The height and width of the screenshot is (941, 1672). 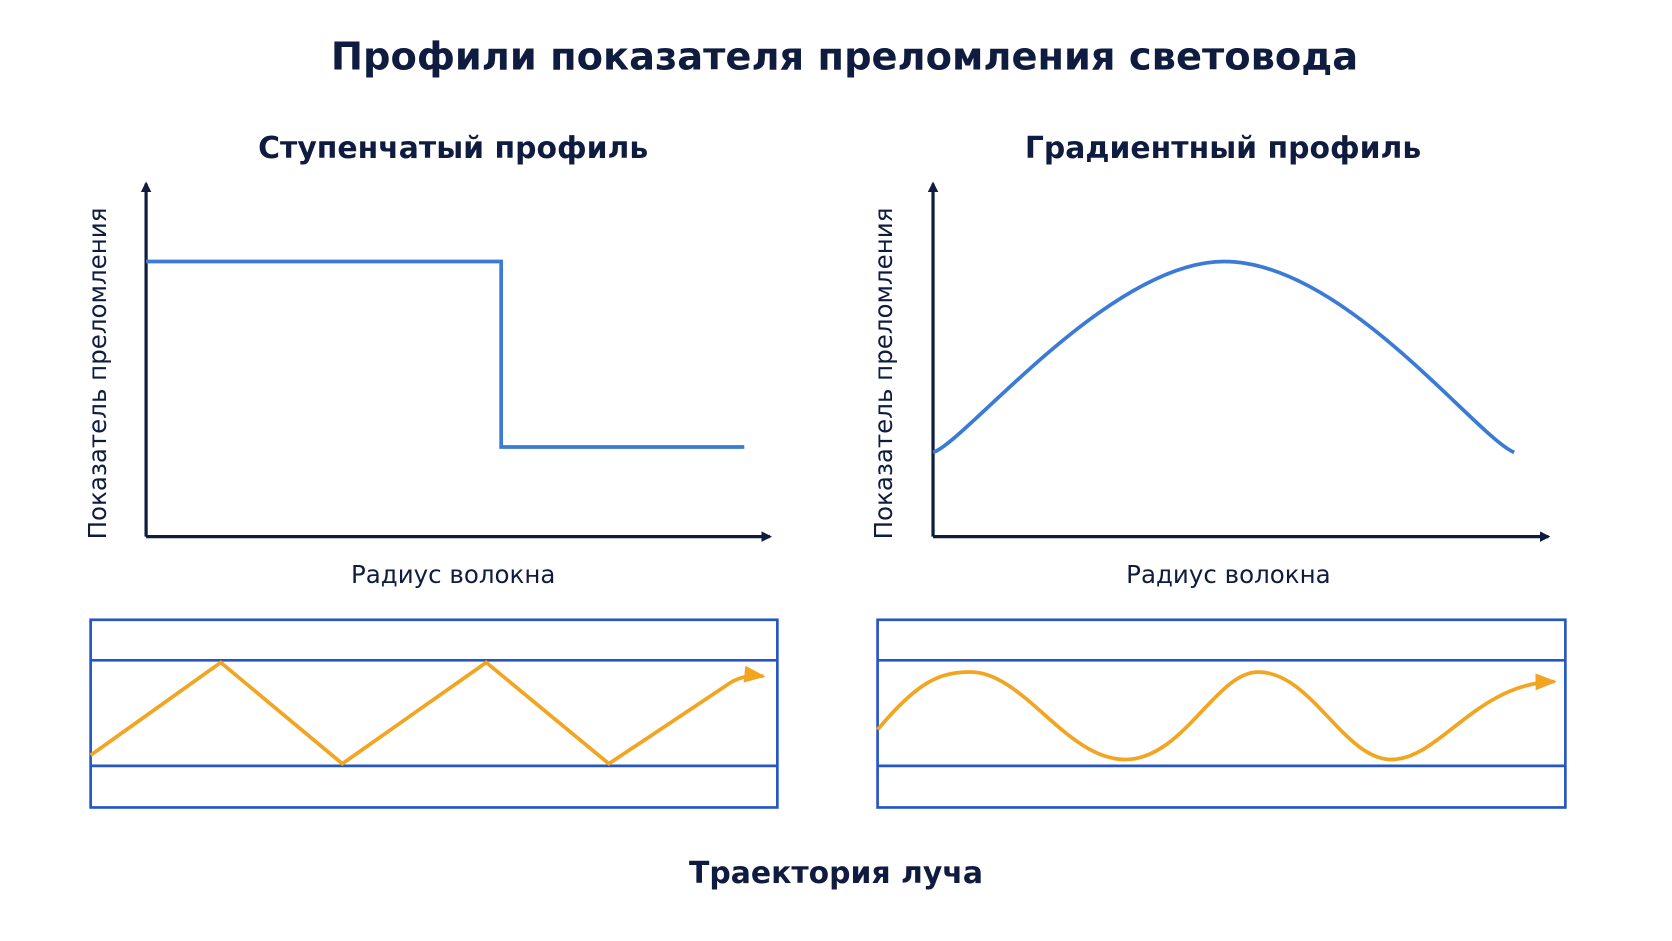 What do you see at coordinates (1223, 148) in the screenshot?
I see `panel-title: Градиентный профиль` at bounding box center [1223, 148].